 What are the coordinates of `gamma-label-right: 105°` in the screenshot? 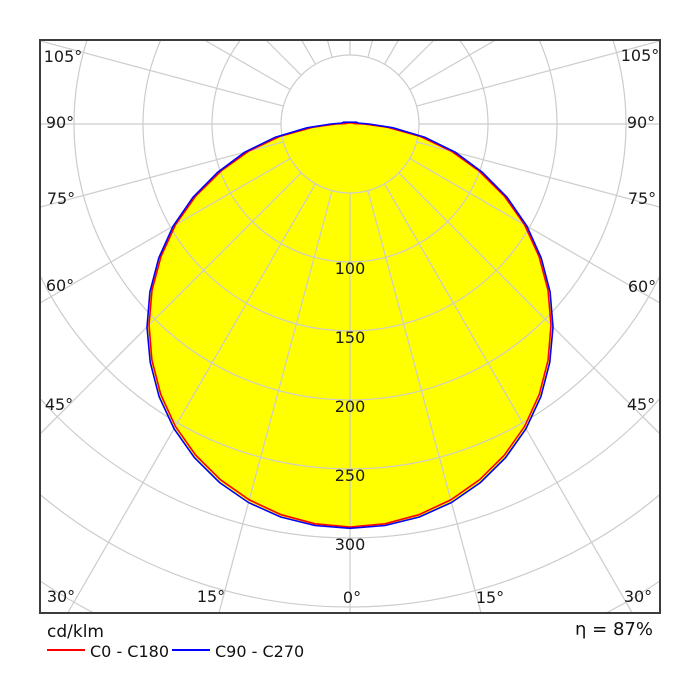 It's located at (640, 55).